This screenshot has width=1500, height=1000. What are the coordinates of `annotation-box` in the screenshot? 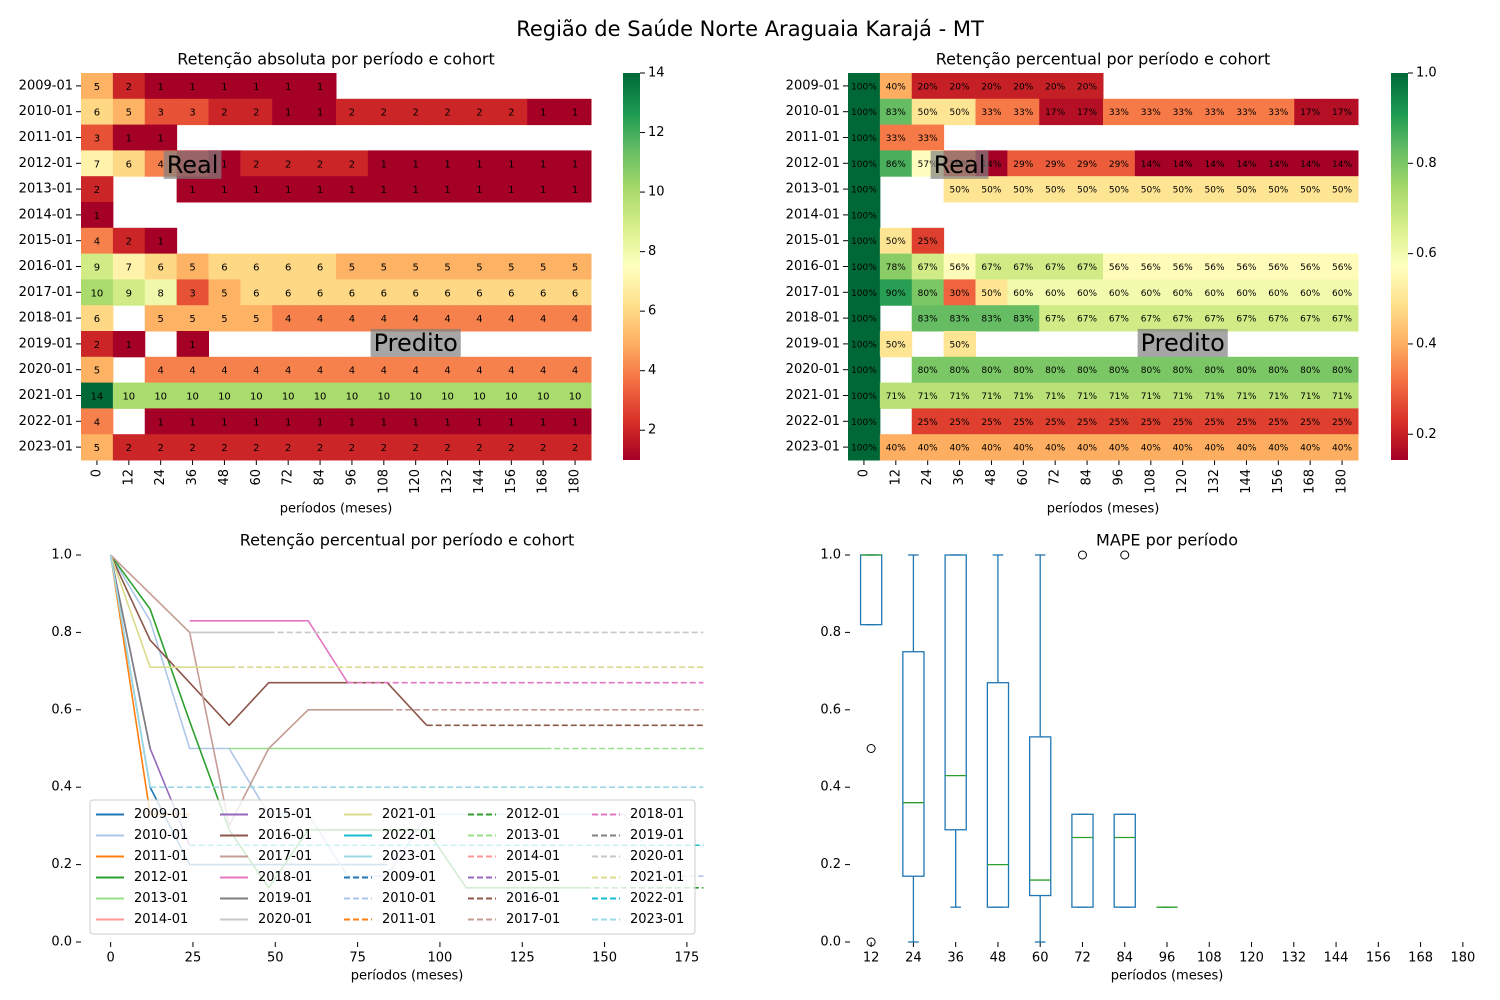 It's located at (1182, 342).